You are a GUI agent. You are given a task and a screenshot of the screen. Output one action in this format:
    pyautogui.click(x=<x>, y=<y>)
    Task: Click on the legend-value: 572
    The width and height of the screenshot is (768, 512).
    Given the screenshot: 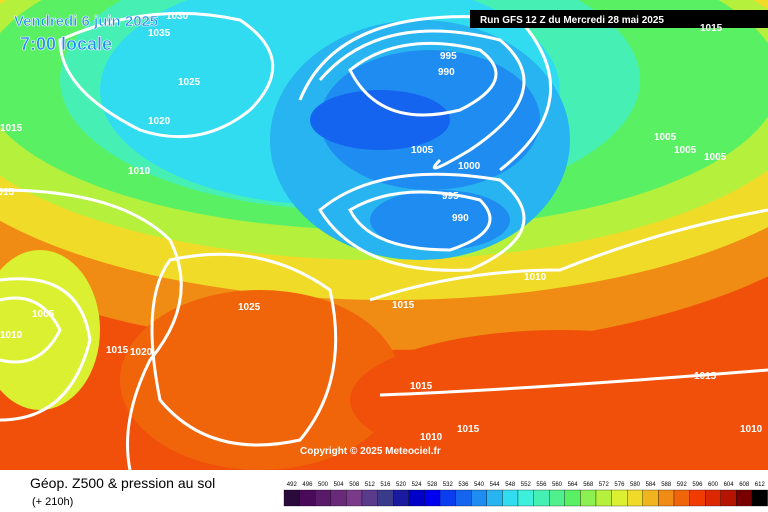 What is the action you would take?
    pyautogui.click(x=604, y=485)
    